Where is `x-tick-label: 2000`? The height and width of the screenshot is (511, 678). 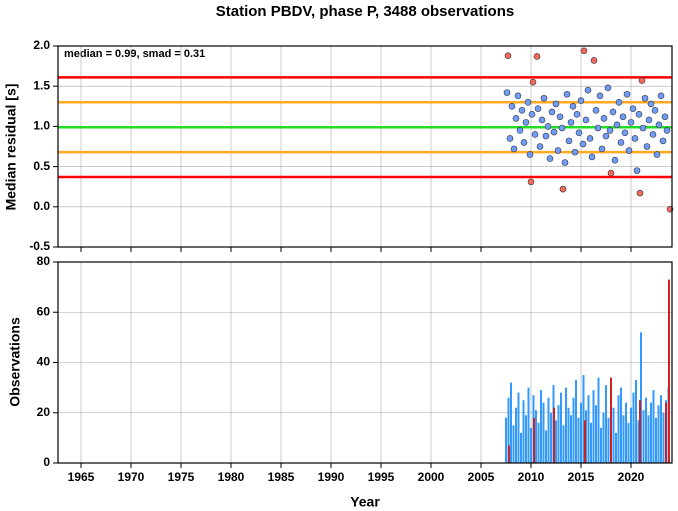 x-tick-label: 2000 is located at coordinates (431, 477).